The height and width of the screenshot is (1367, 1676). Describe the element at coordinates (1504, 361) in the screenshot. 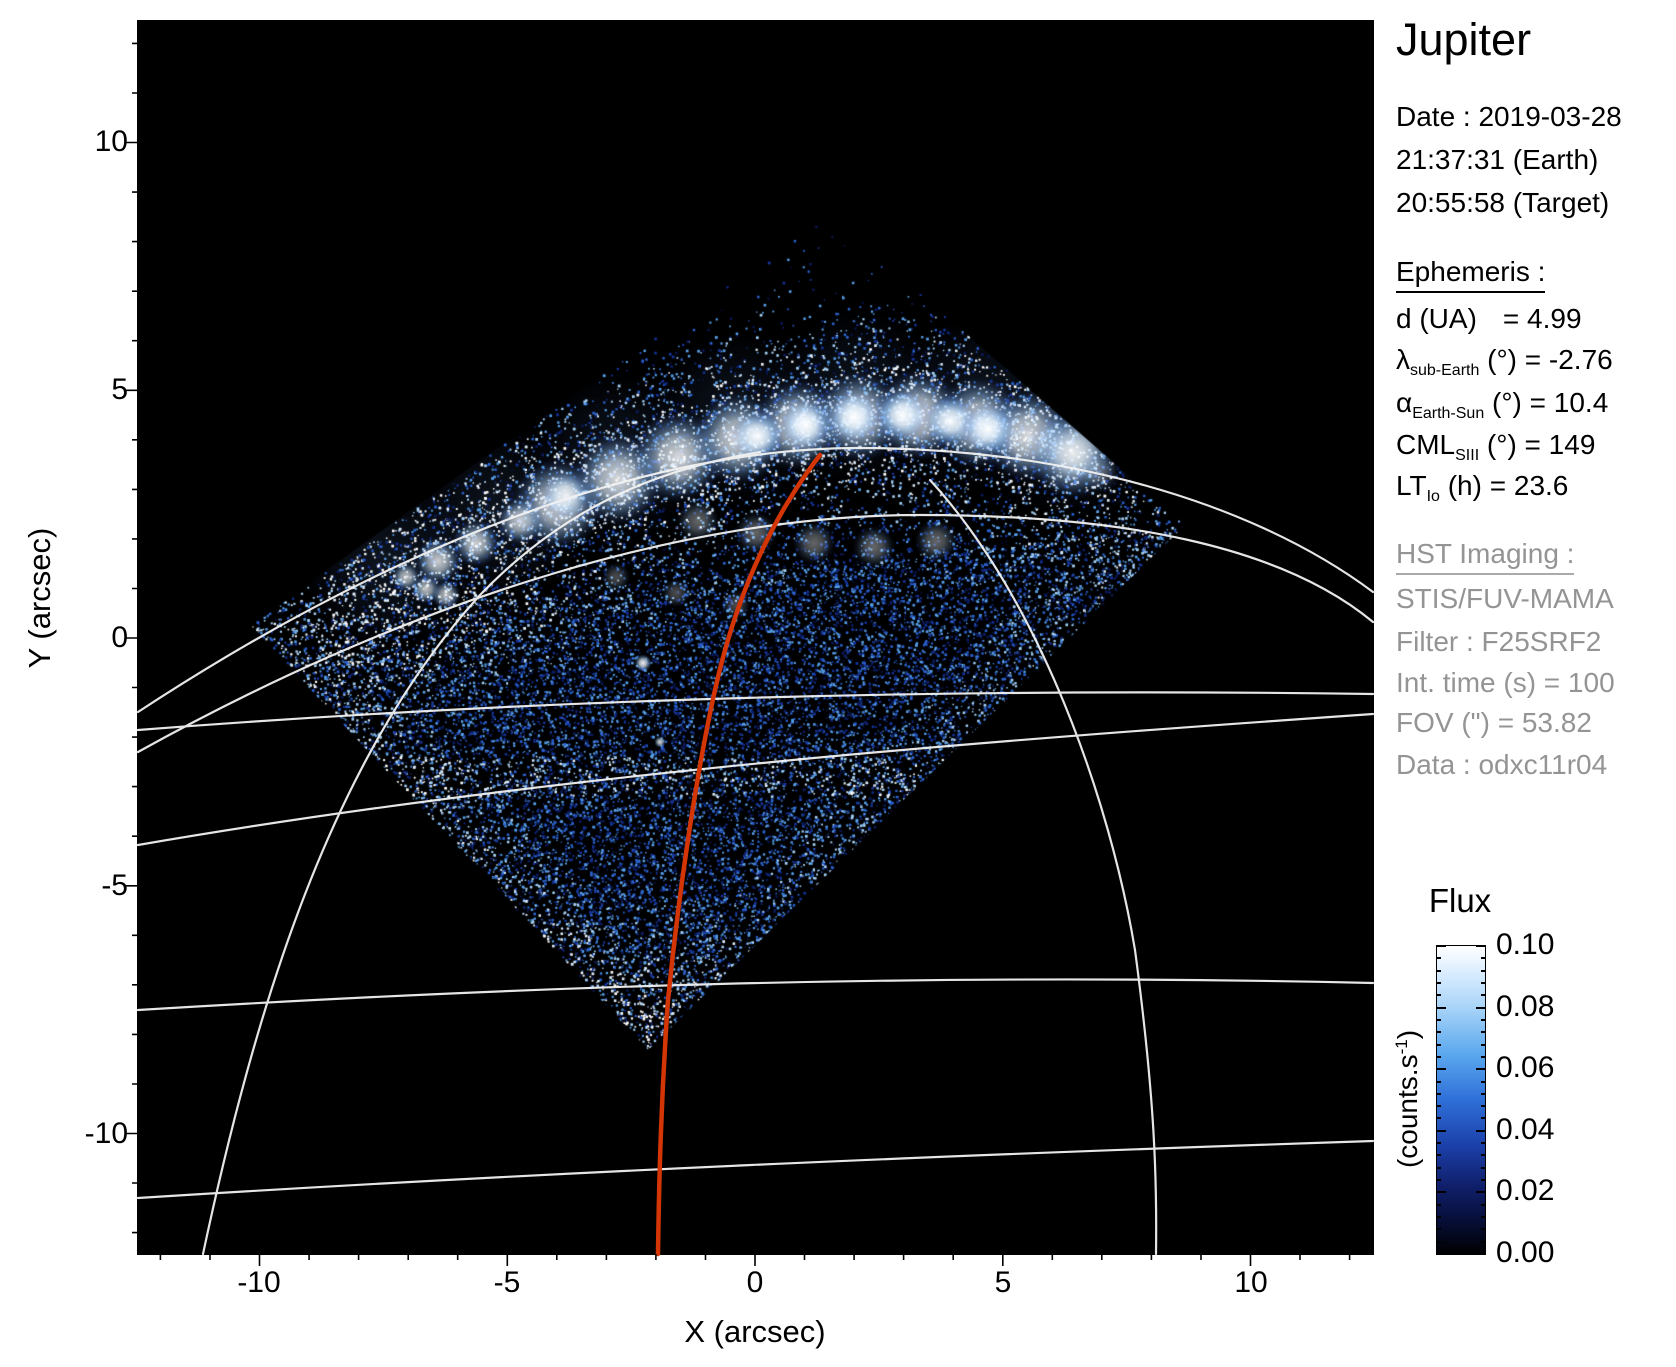

I see `ephemeris-row-lambda: λsub-Earth (°) = -2.76` at that location.